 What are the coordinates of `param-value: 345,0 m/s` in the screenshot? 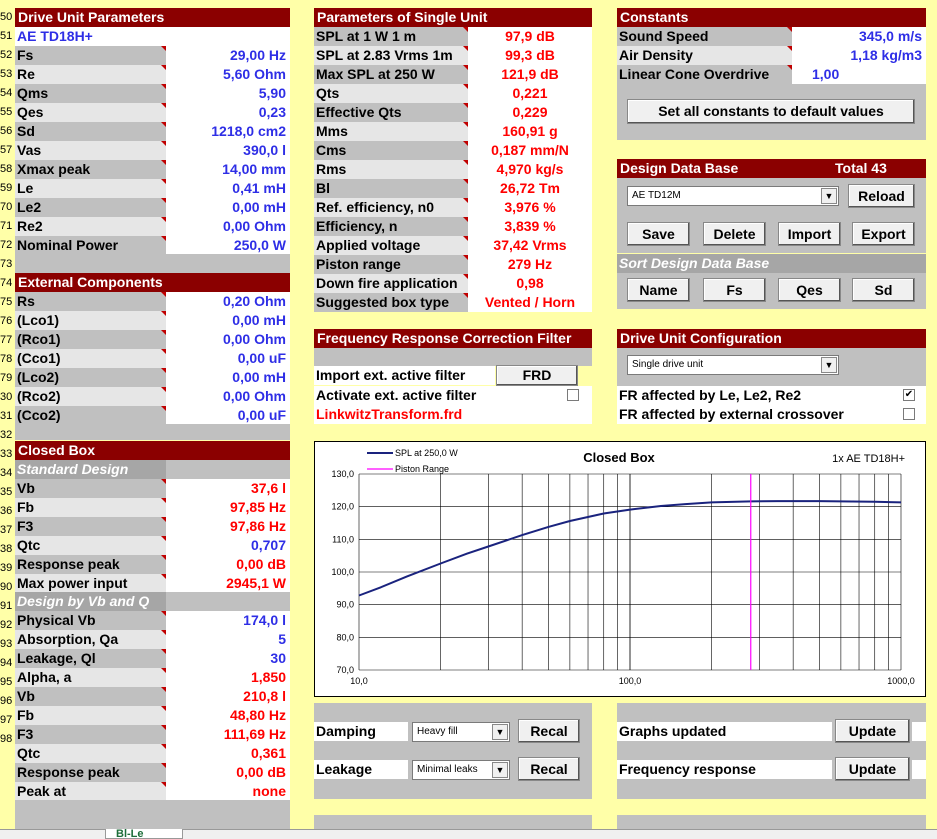 It's located at (859, 36).